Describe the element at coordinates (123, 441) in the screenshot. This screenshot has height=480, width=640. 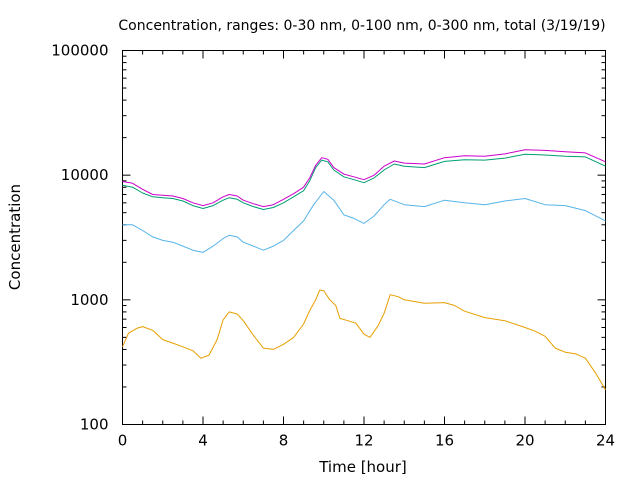
I see `x-tick-label: 0` at that location.